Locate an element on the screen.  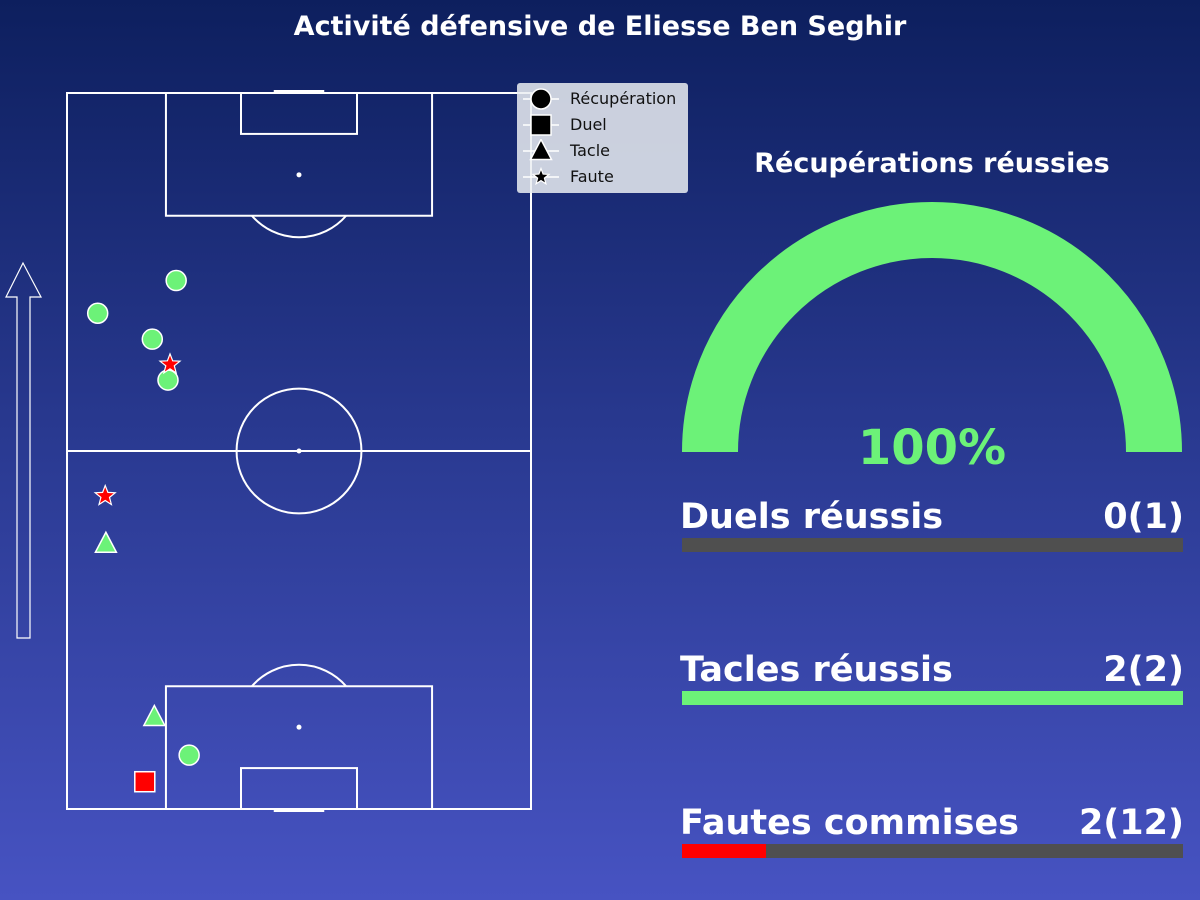
stat-tackles-value: 2(2) is located at coordinates (1143, 670).